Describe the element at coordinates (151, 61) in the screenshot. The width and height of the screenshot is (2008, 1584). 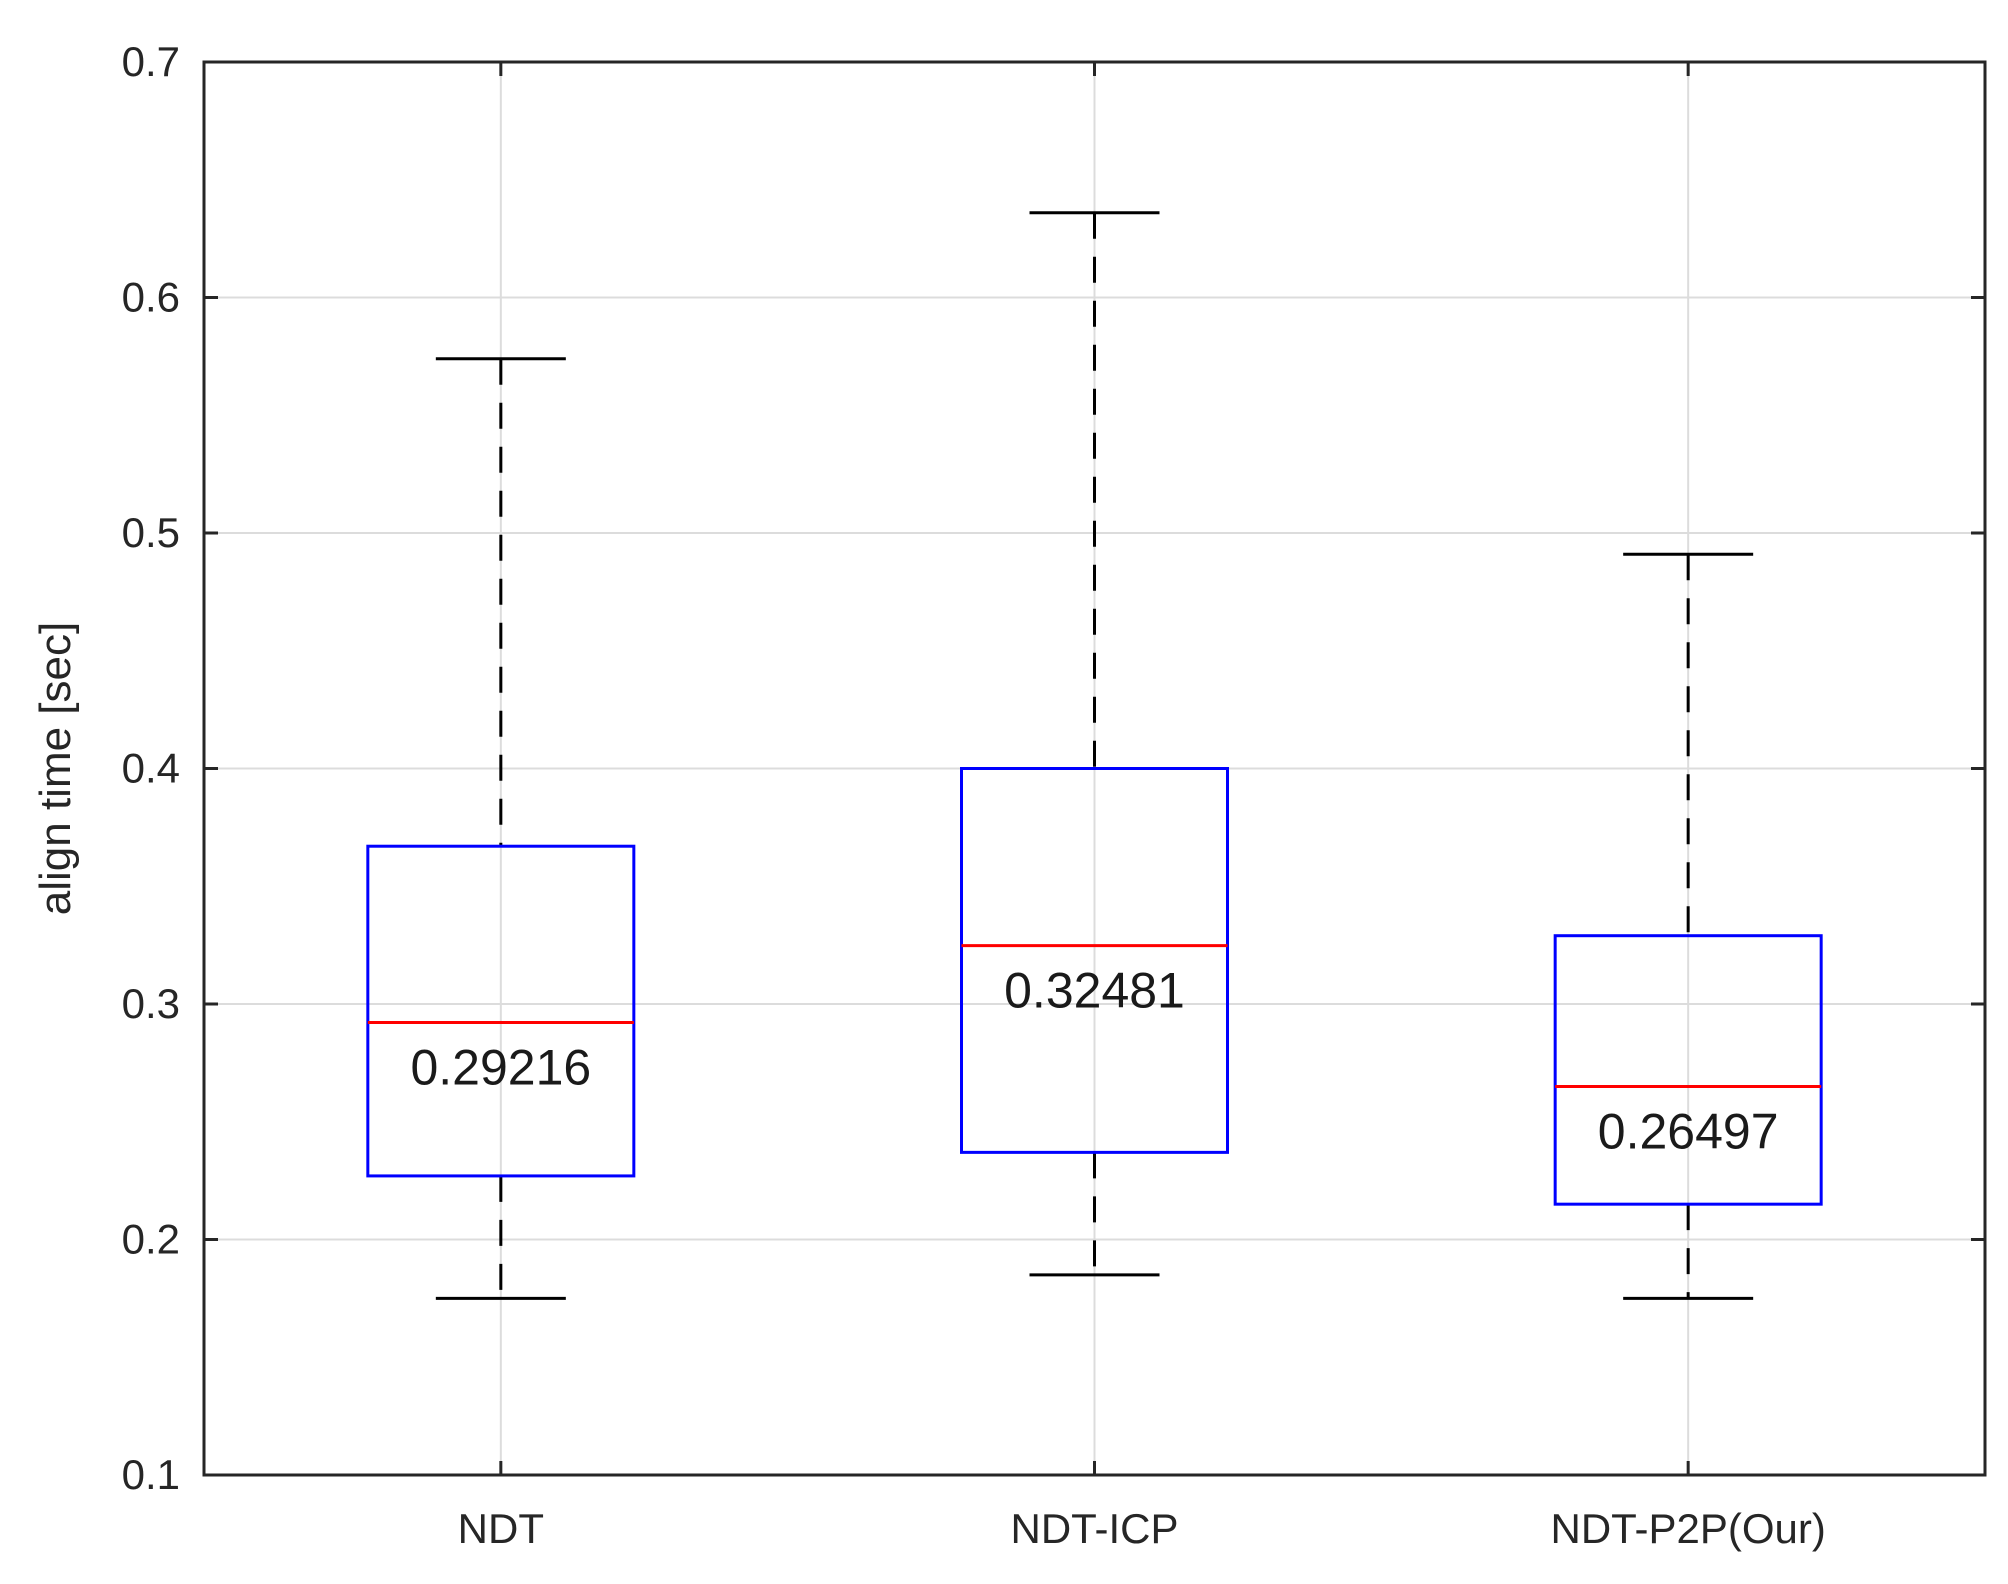
I see `y-tick-label: 0.7` at that location.